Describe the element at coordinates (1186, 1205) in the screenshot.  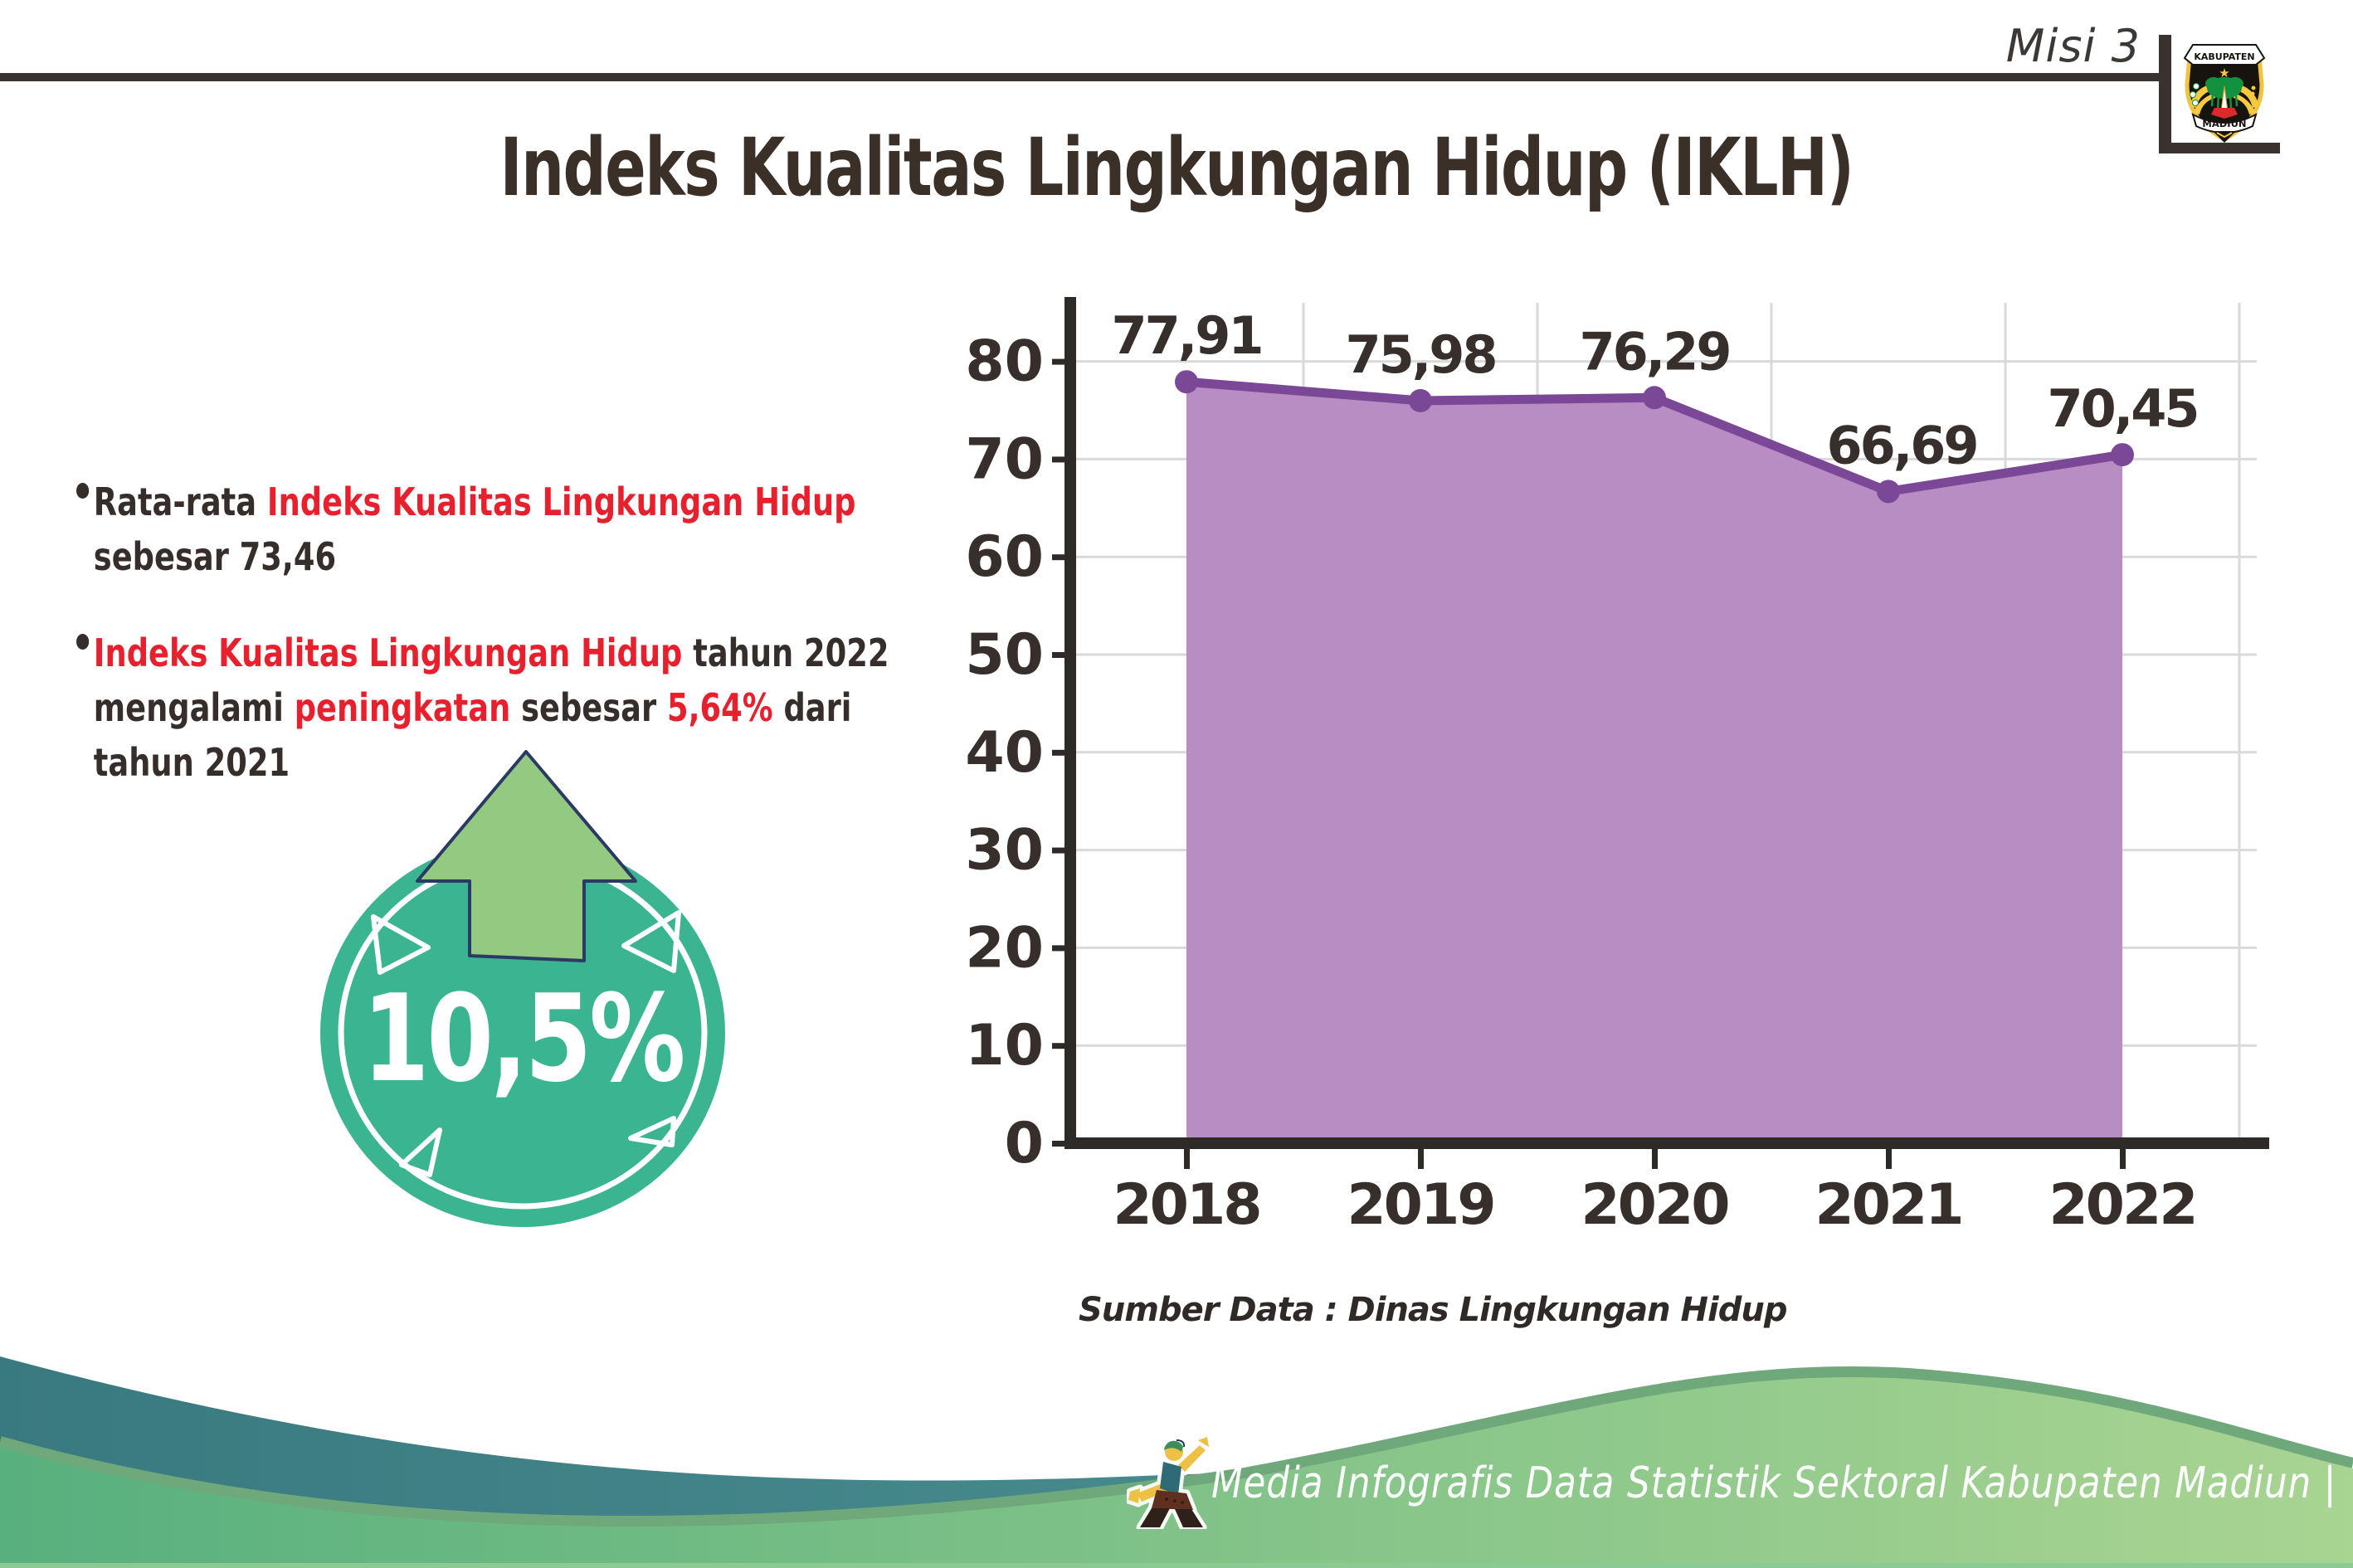
I see `svg-text: 2018` at that location.